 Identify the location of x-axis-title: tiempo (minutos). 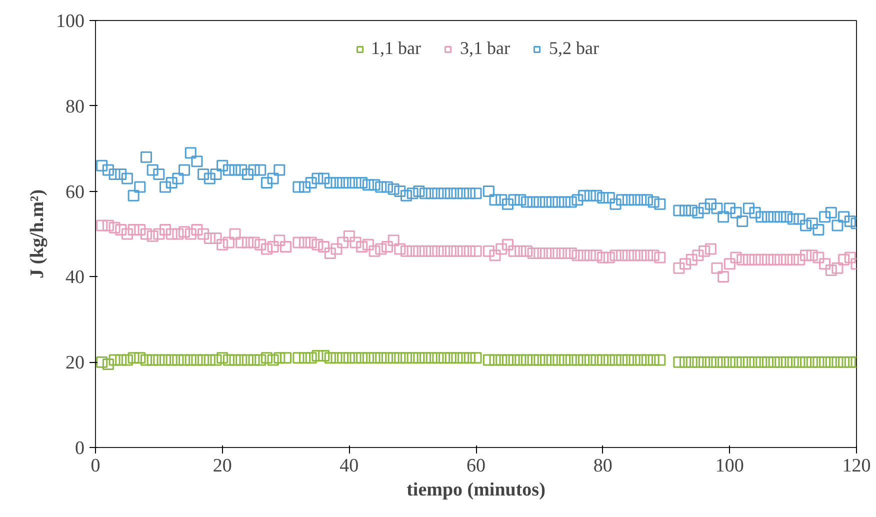
(476, 490).